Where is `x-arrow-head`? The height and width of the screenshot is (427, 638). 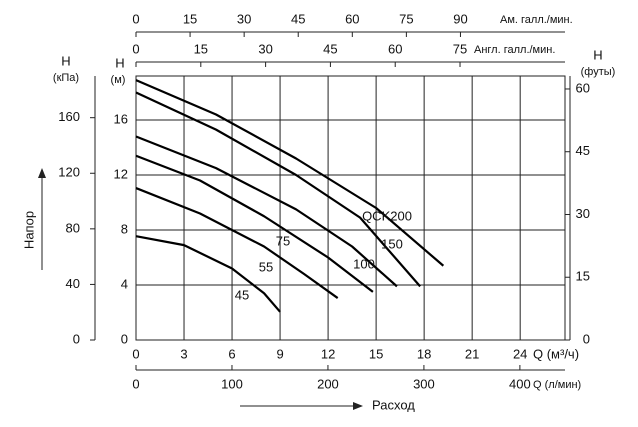 x-arrow-head is located at coordinates (358, 406).